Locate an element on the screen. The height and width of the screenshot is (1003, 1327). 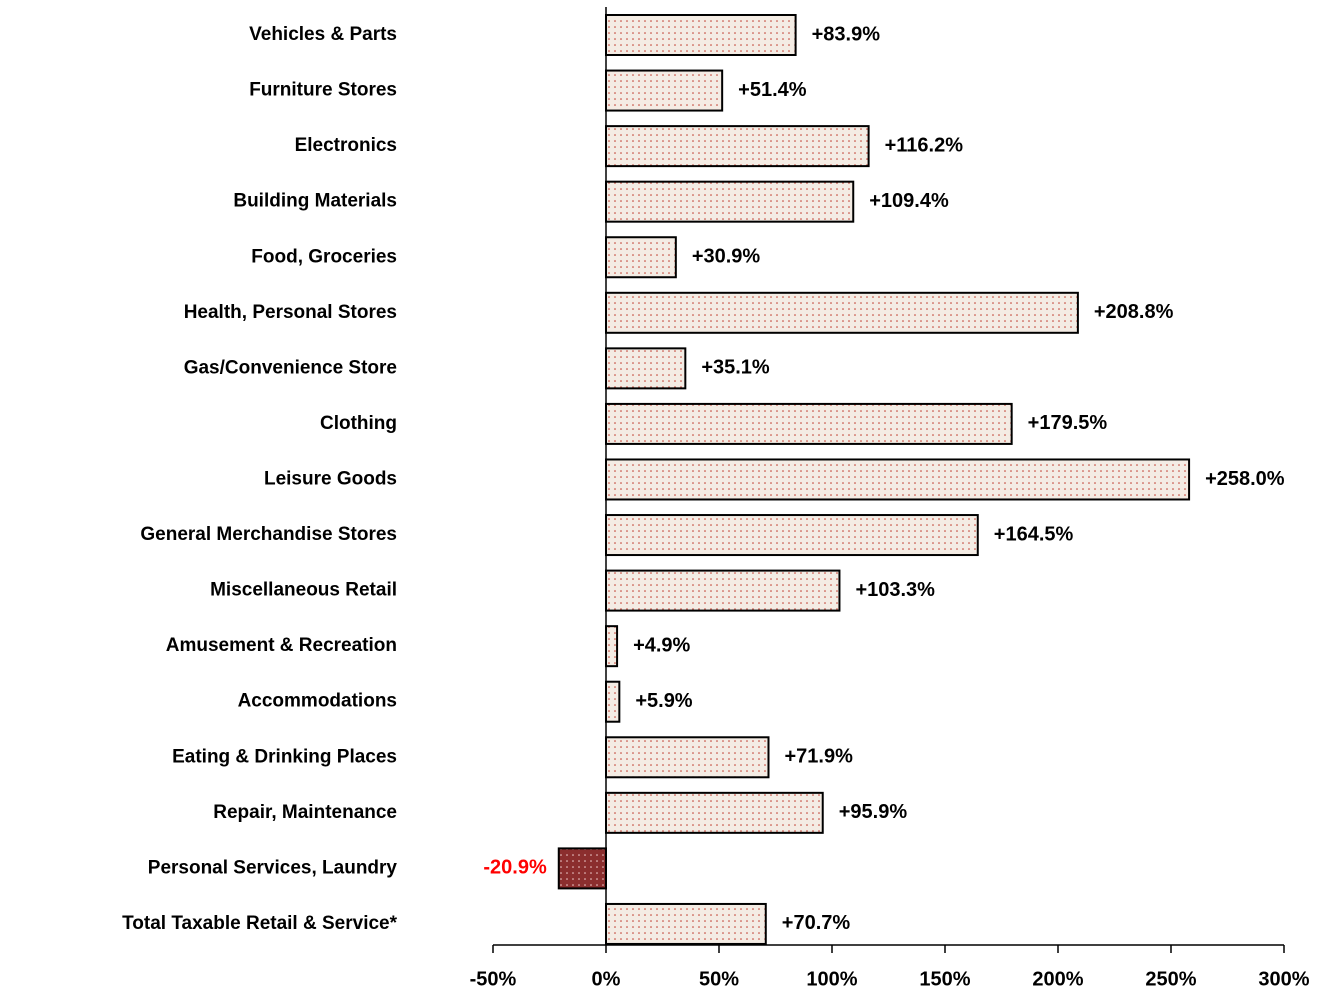
x-tick-label: -50% is located at coordinates (493, 979).